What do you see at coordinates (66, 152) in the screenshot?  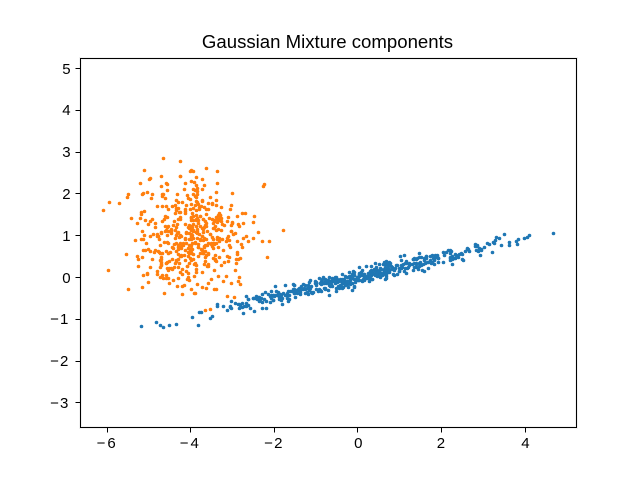 I see `svg-text: 3` at bounding box center [66, 152].